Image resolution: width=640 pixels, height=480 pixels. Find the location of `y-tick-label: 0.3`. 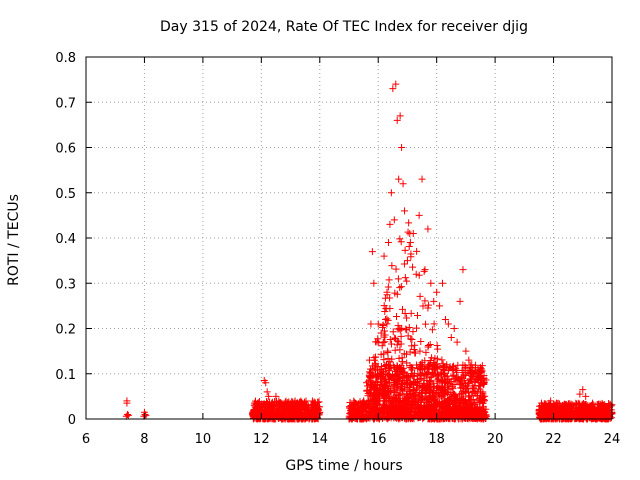

y-tick-label: 0.3 is located at coordinates (65, 284).